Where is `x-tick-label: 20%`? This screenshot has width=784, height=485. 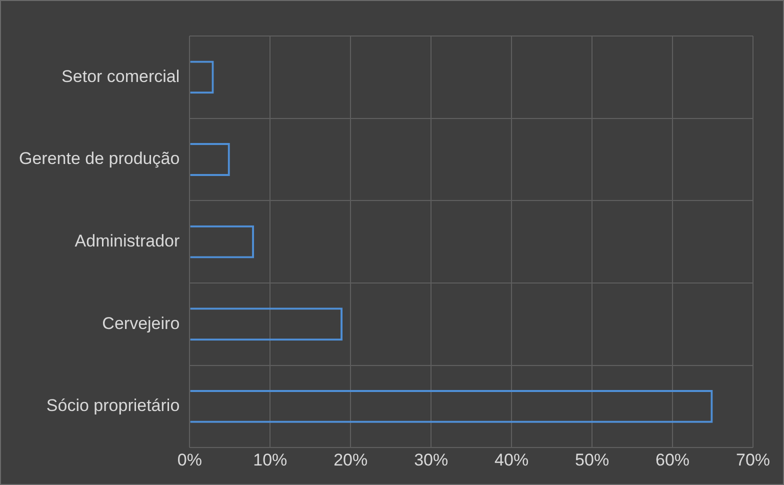
x-tick-label: 20% is located at coordinates (351, 460).